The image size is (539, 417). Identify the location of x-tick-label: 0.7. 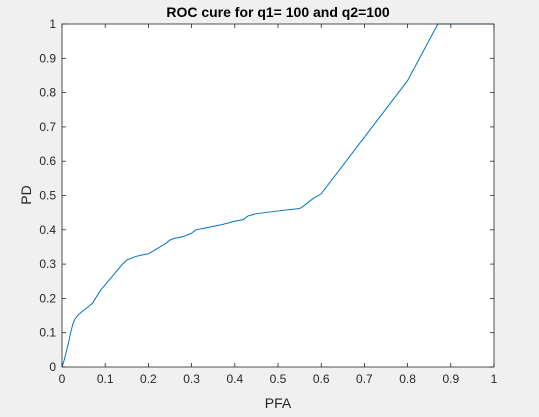
(364, 379).